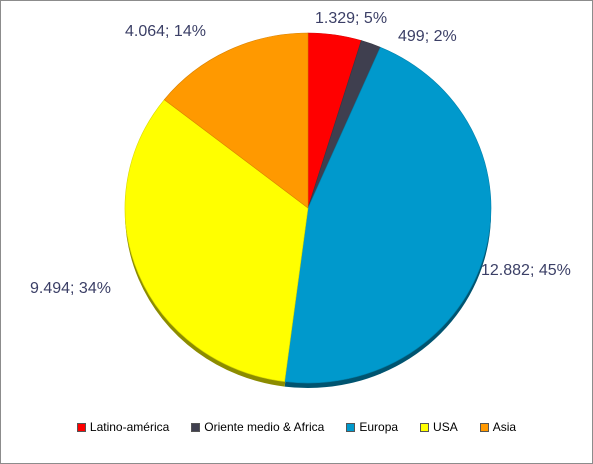 The height and width of the screenshot is (464, 593). Describe the element at coordinates (196, 427) in the screenshot. I see `legend-swatch-oriente-medio-africa` at that location.